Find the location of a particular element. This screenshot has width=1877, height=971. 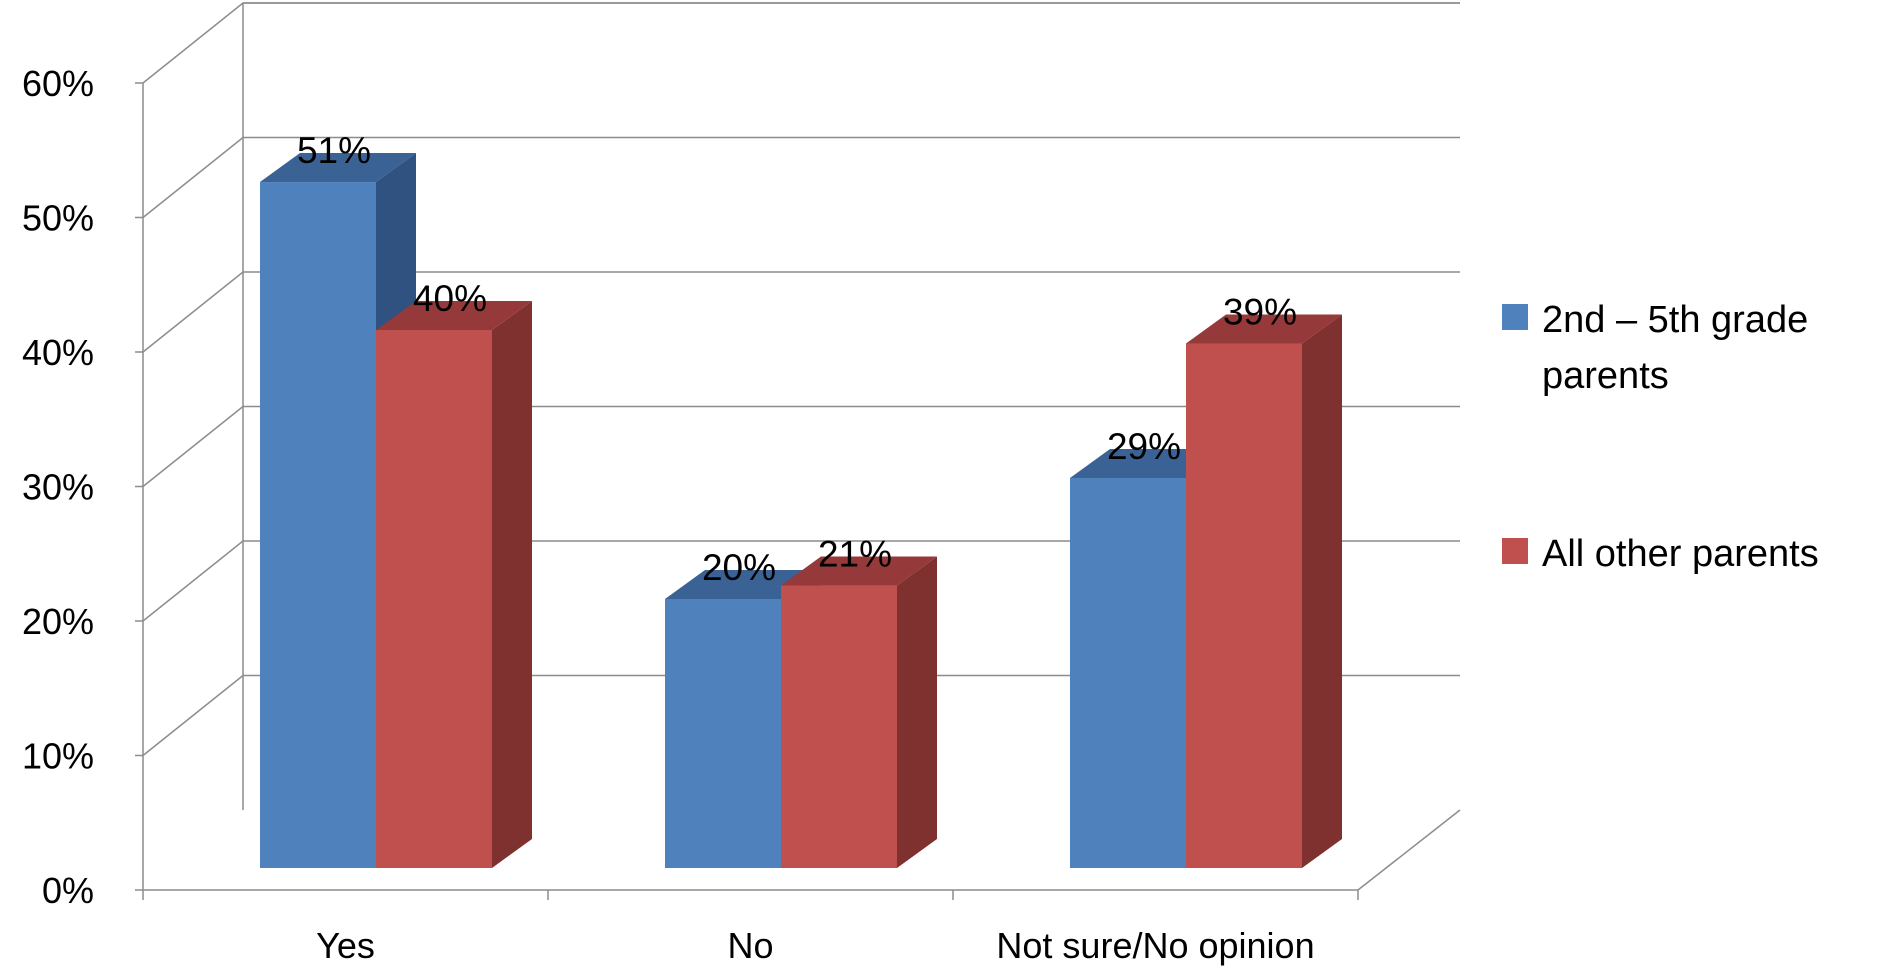

y-tick-label: 30% is located at coordinates (58, 487).